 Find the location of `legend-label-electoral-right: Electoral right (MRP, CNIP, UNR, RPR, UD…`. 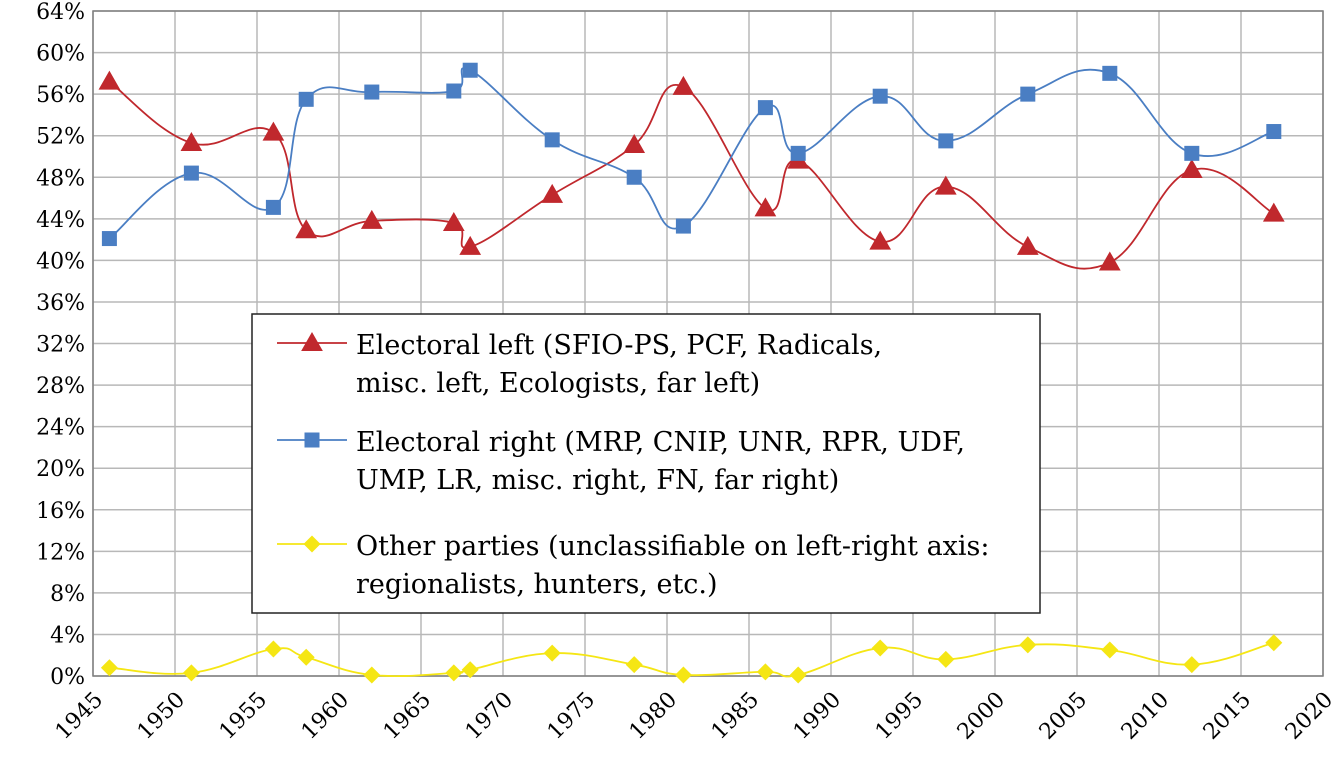

legend-label-electoral-right: Electoral right (MRP, CNIP, UNR, RPR, UD… is located at coordinates (660, 442).